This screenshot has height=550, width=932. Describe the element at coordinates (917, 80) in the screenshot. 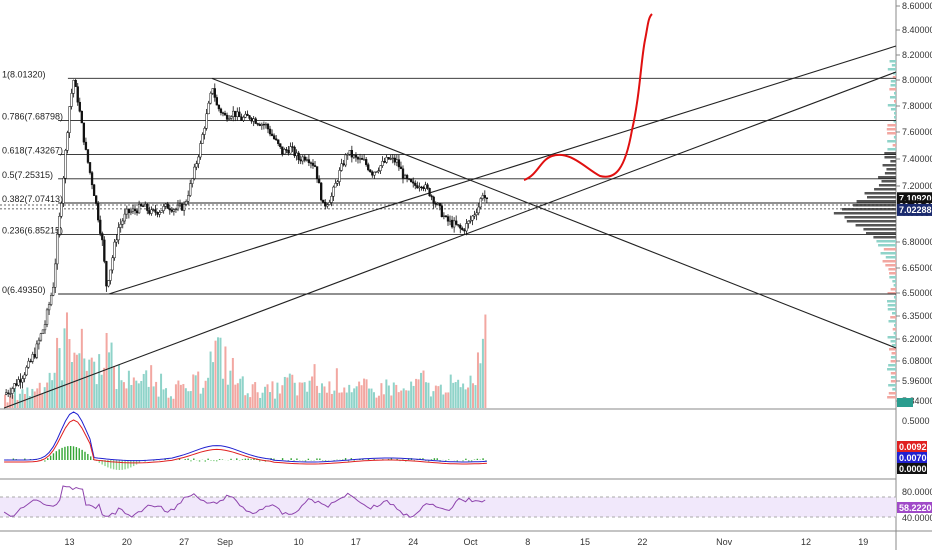

I see `price-tick-label: 8.00000` at that location.